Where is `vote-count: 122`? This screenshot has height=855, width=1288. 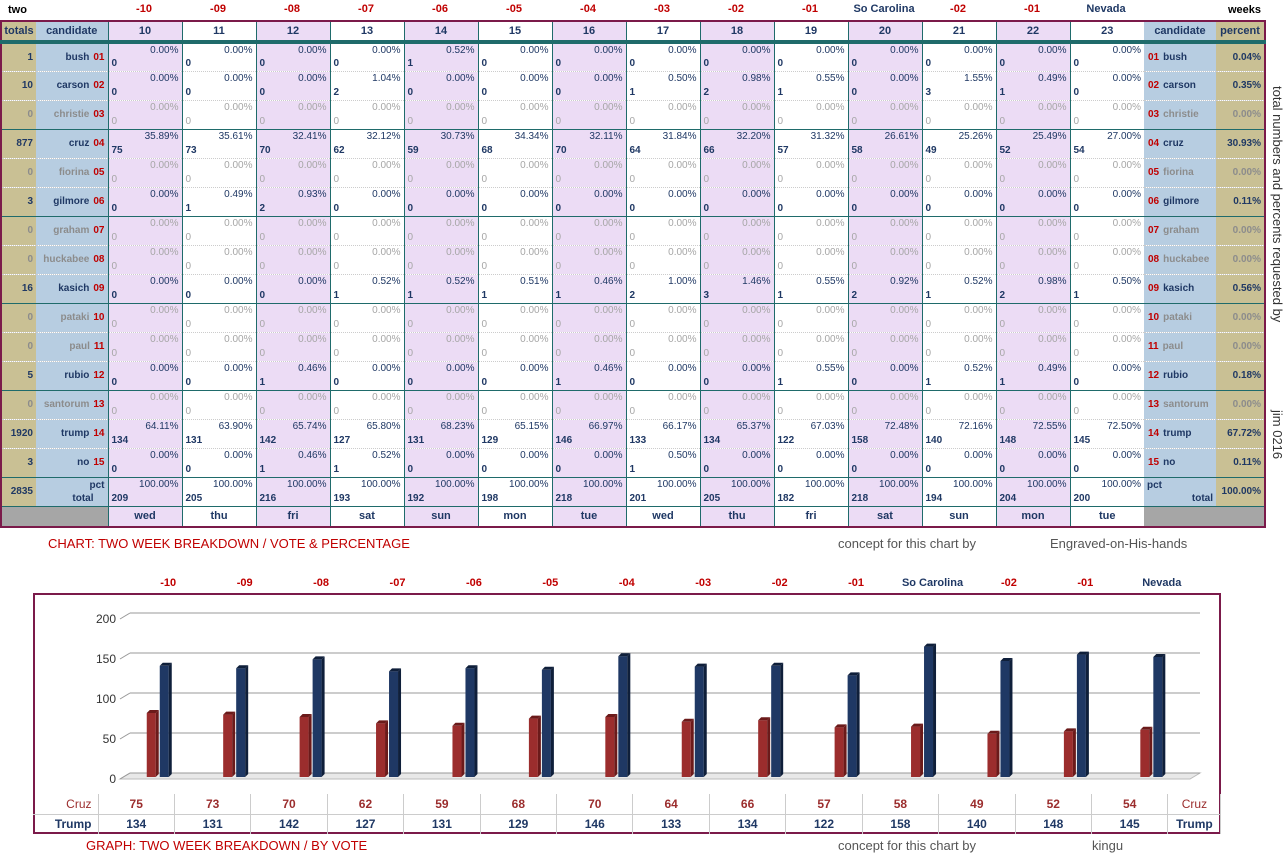
vote-count: 122 is located at coordinates (786, 440).